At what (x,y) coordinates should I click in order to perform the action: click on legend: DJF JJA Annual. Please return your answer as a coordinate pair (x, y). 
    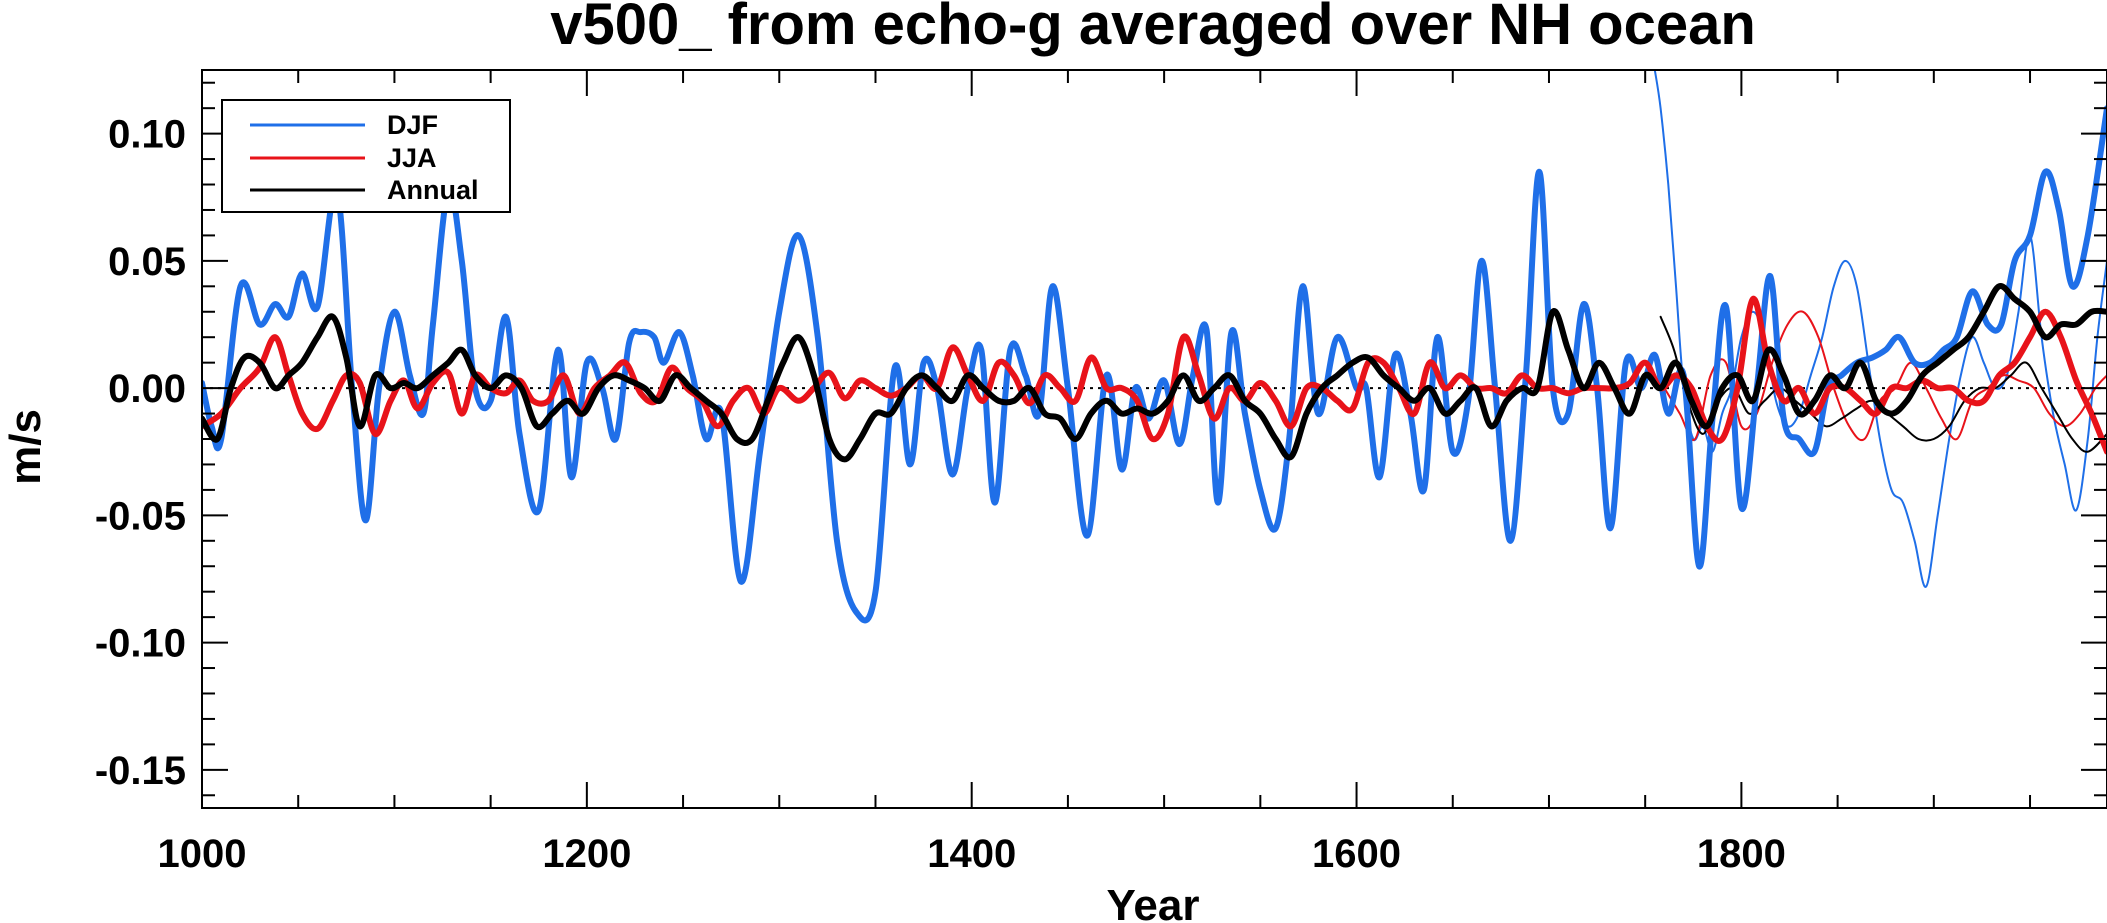
    Looking at the image, I should click on (366, 156).